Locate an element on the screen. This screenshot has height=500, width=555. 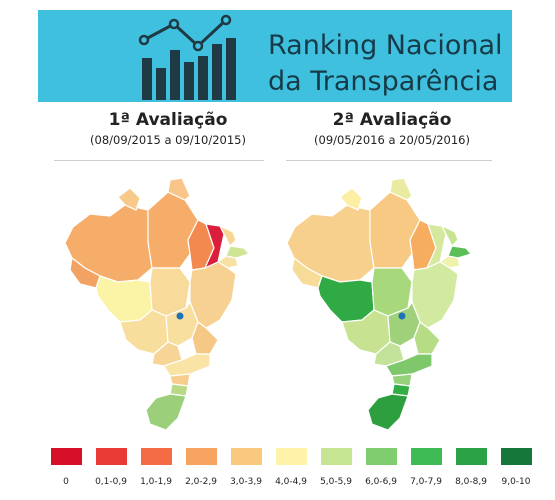
evaluation-1-divider is located at coordinates (159, 160).